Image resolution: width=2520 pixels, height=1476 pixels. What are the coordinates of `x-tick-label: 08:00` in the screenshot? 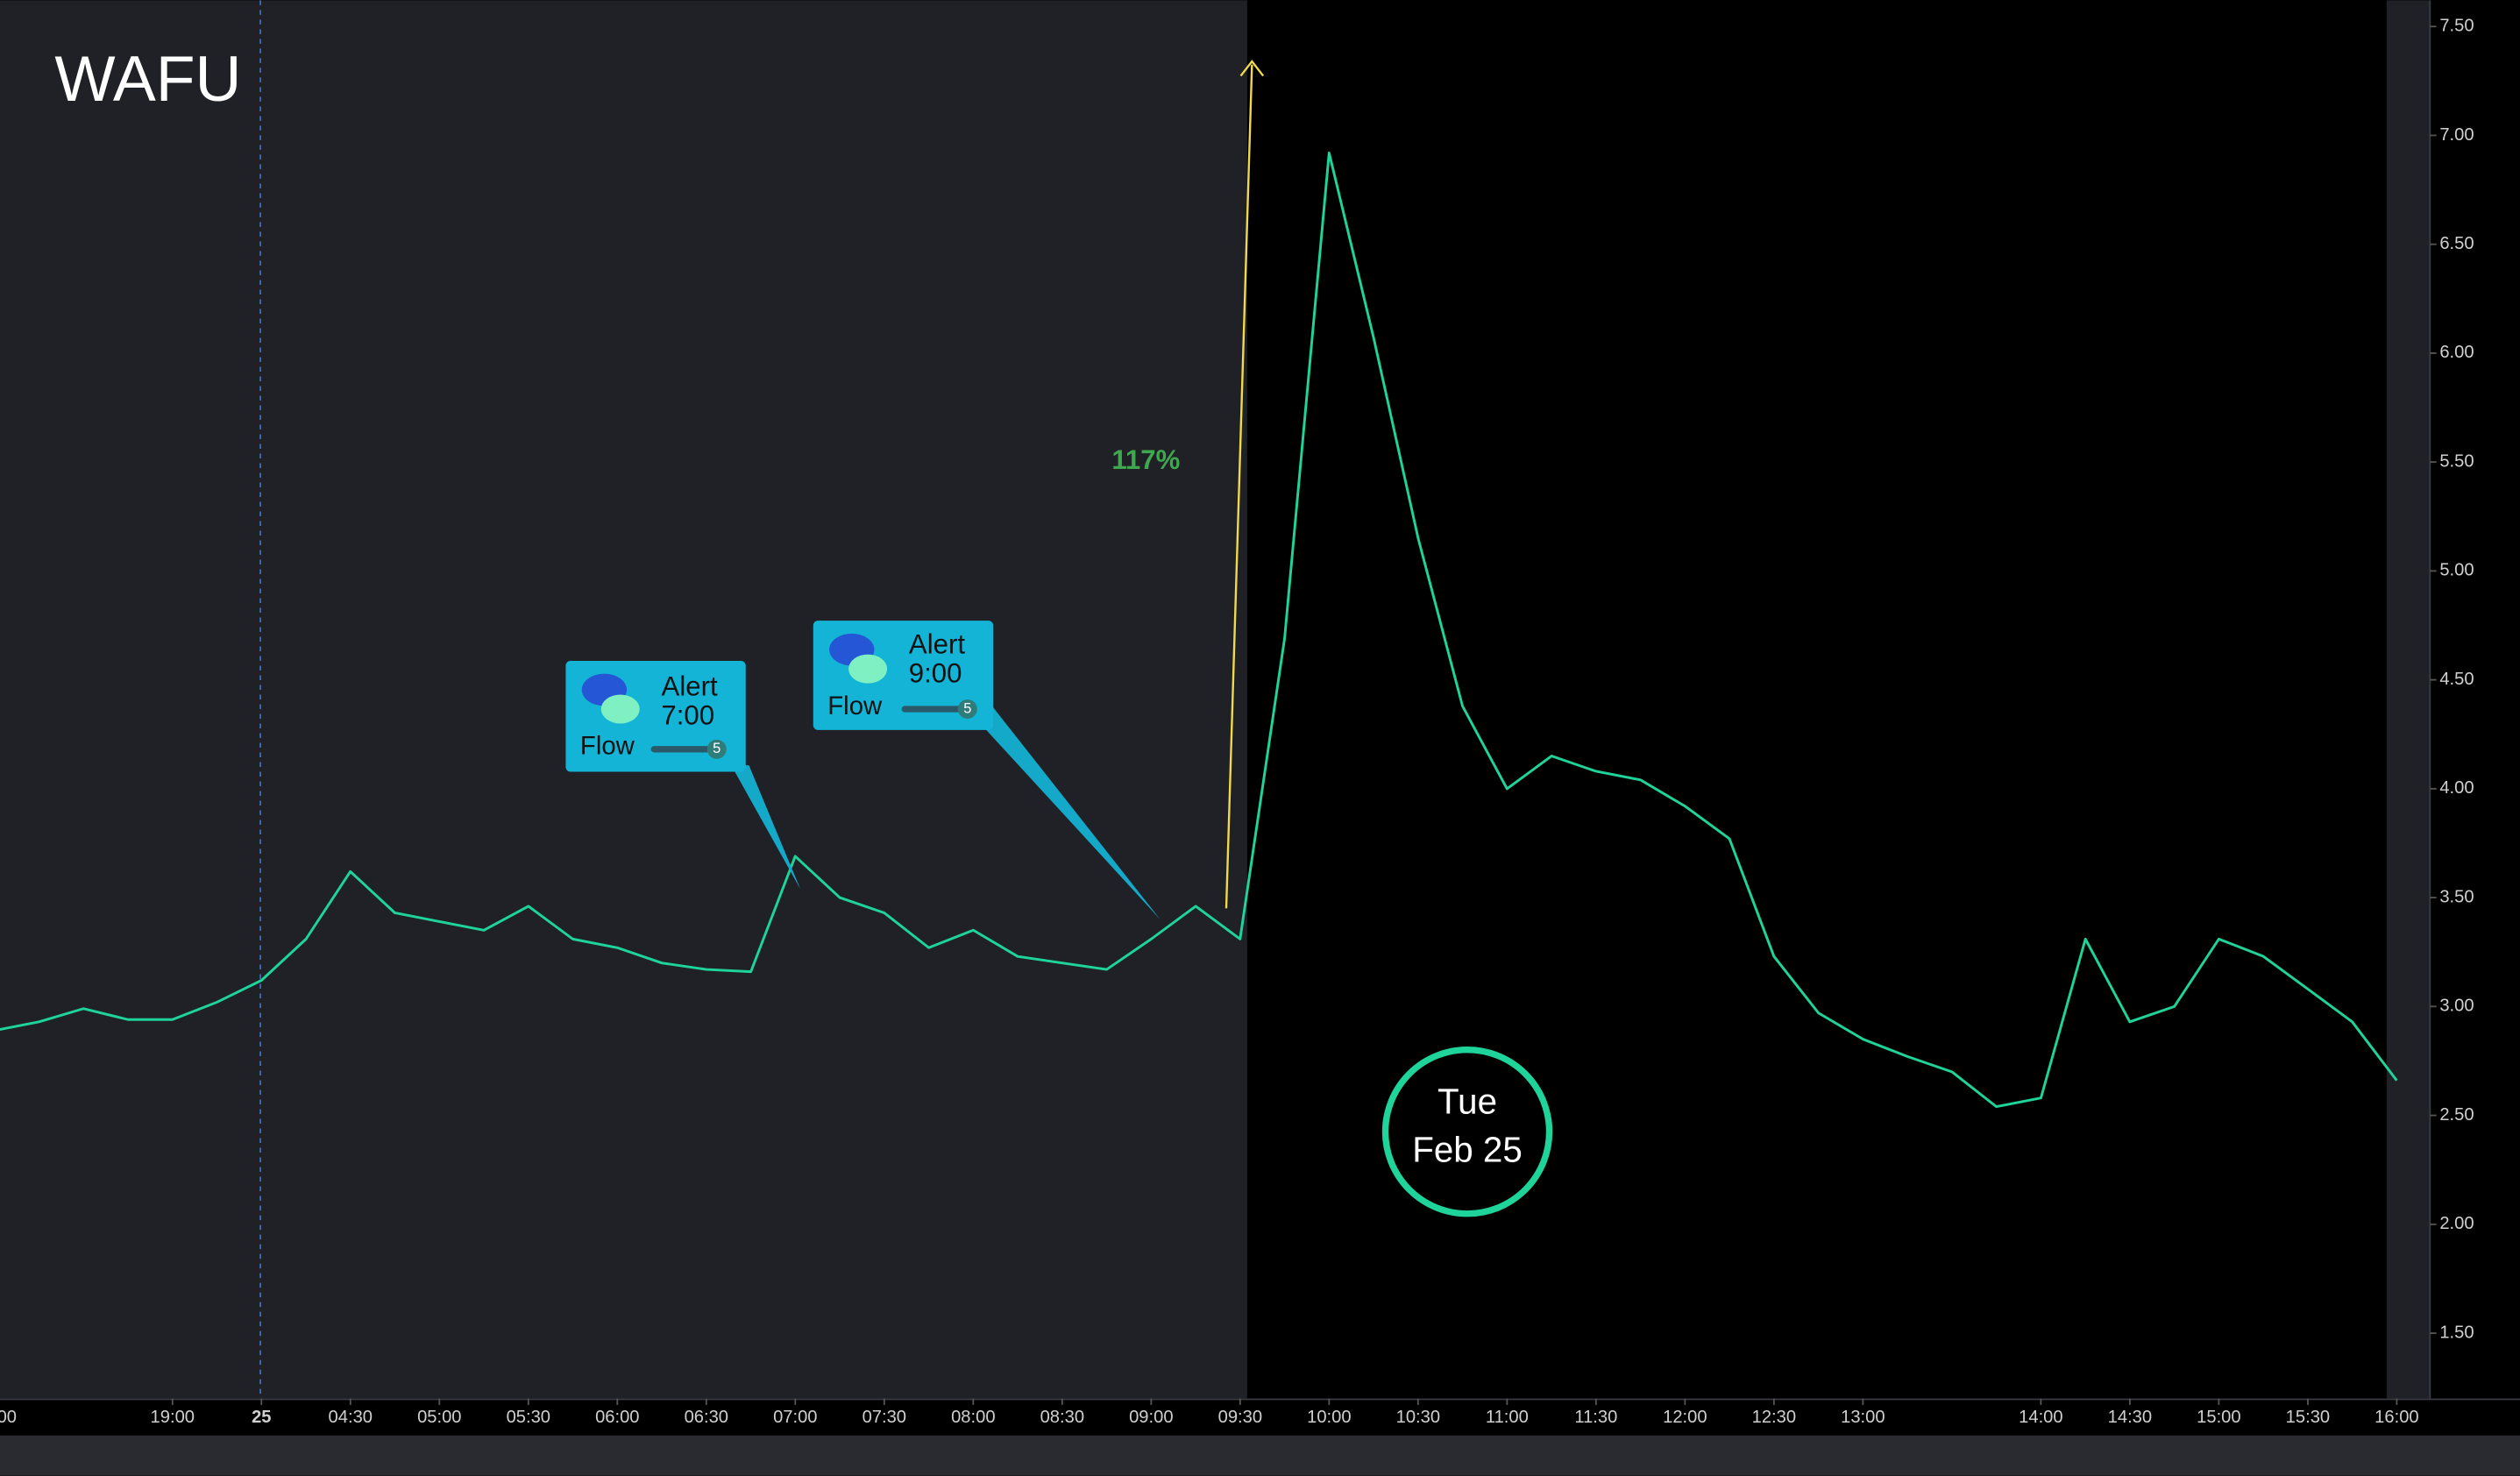 It's located at (973, 1418).